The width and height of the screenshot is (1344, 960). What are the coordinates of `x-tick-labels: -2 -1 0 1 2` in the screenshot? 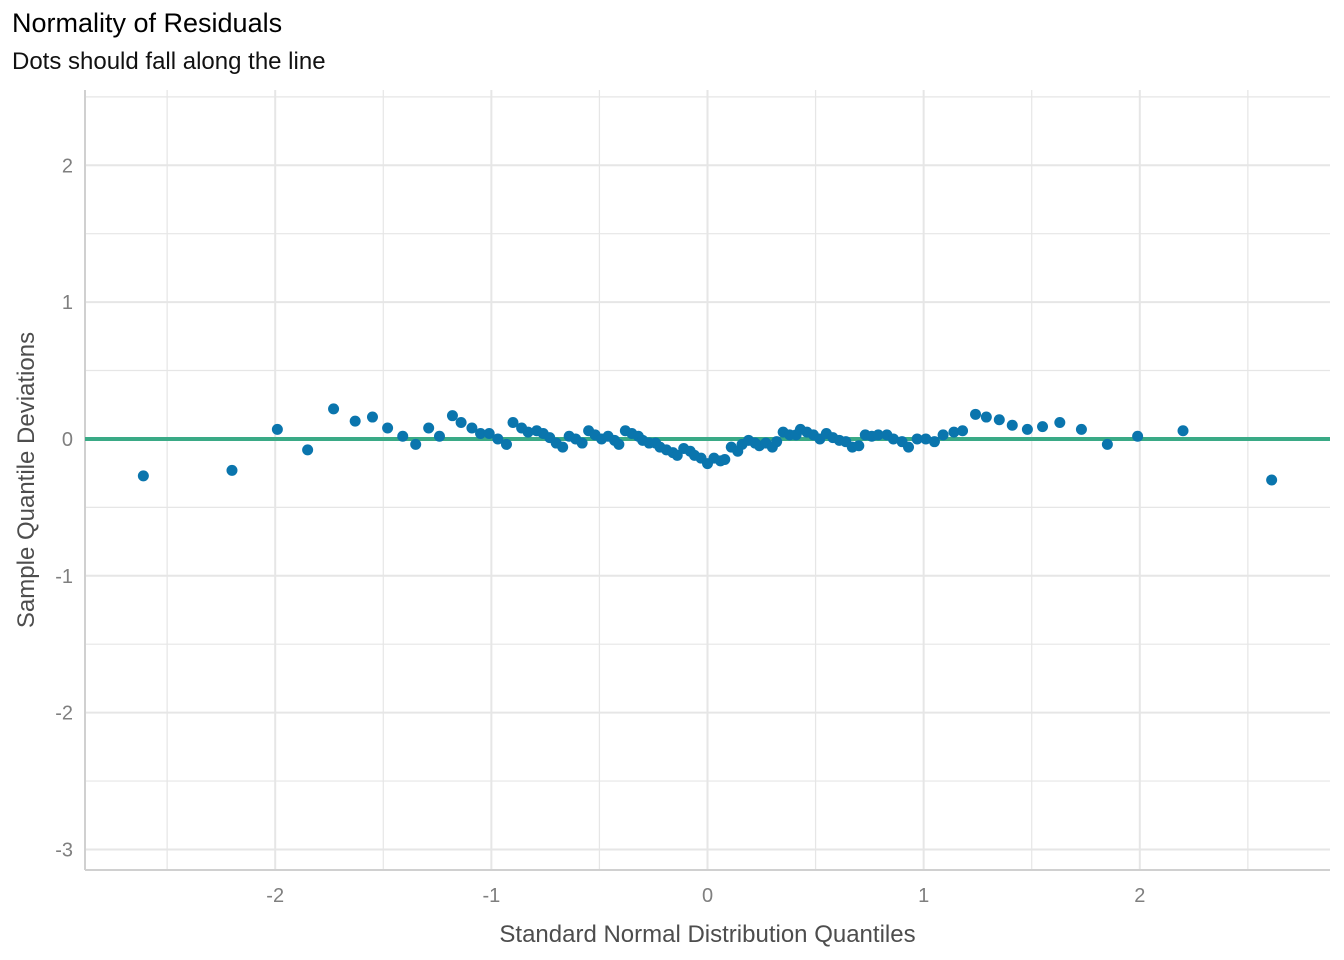 It's located at (705, 896).